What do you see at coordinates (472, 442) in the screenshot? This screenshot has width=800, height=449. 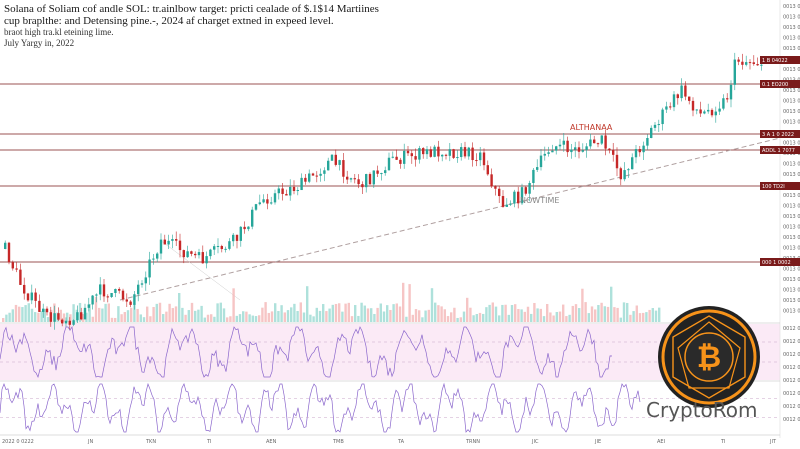 I see `x-tick-label: TRNN` at bounding box center [472, 442].